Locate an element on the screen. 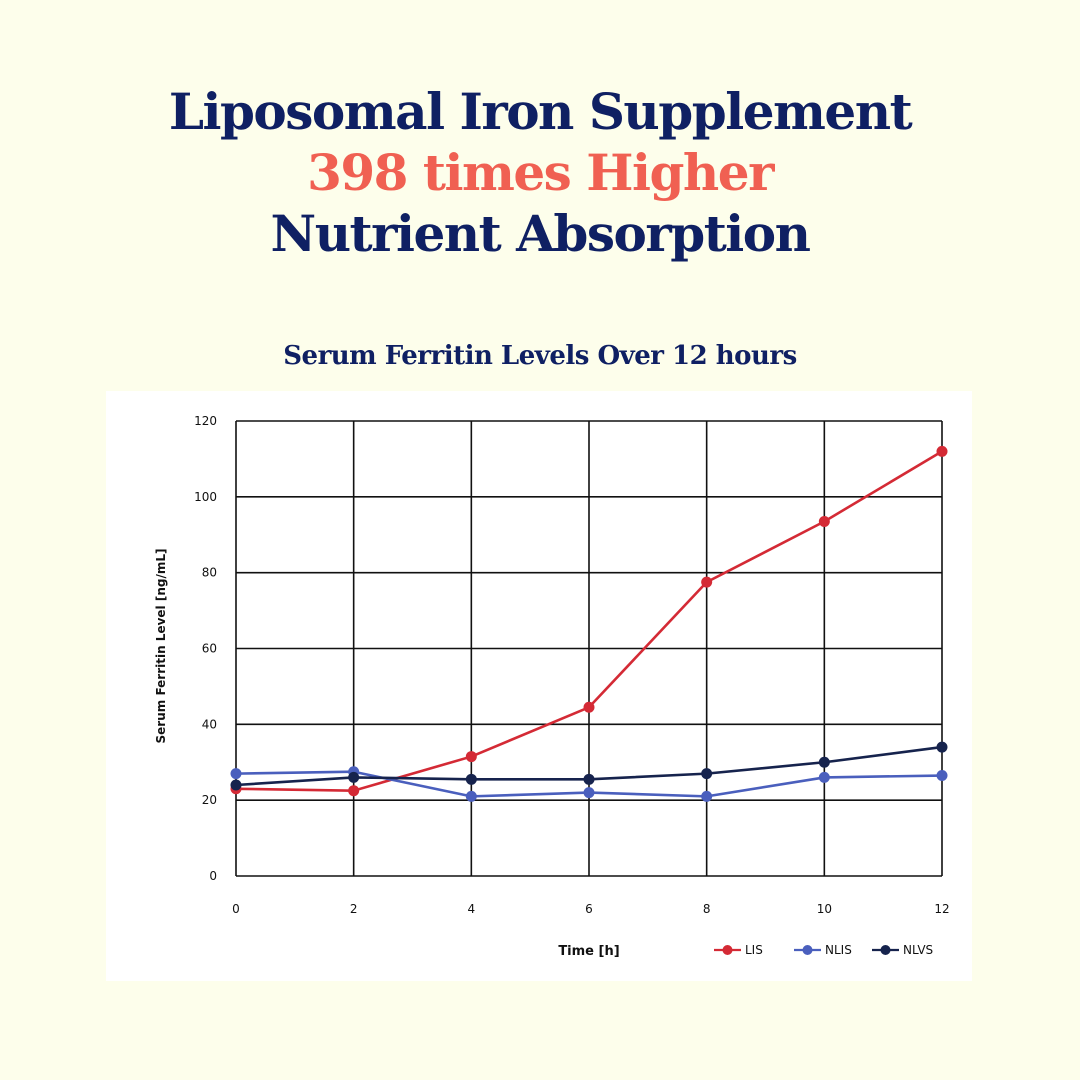 This screenshot has height=1080, width=1080. y-tick-label: 20 is located at coordinates (209, 800).